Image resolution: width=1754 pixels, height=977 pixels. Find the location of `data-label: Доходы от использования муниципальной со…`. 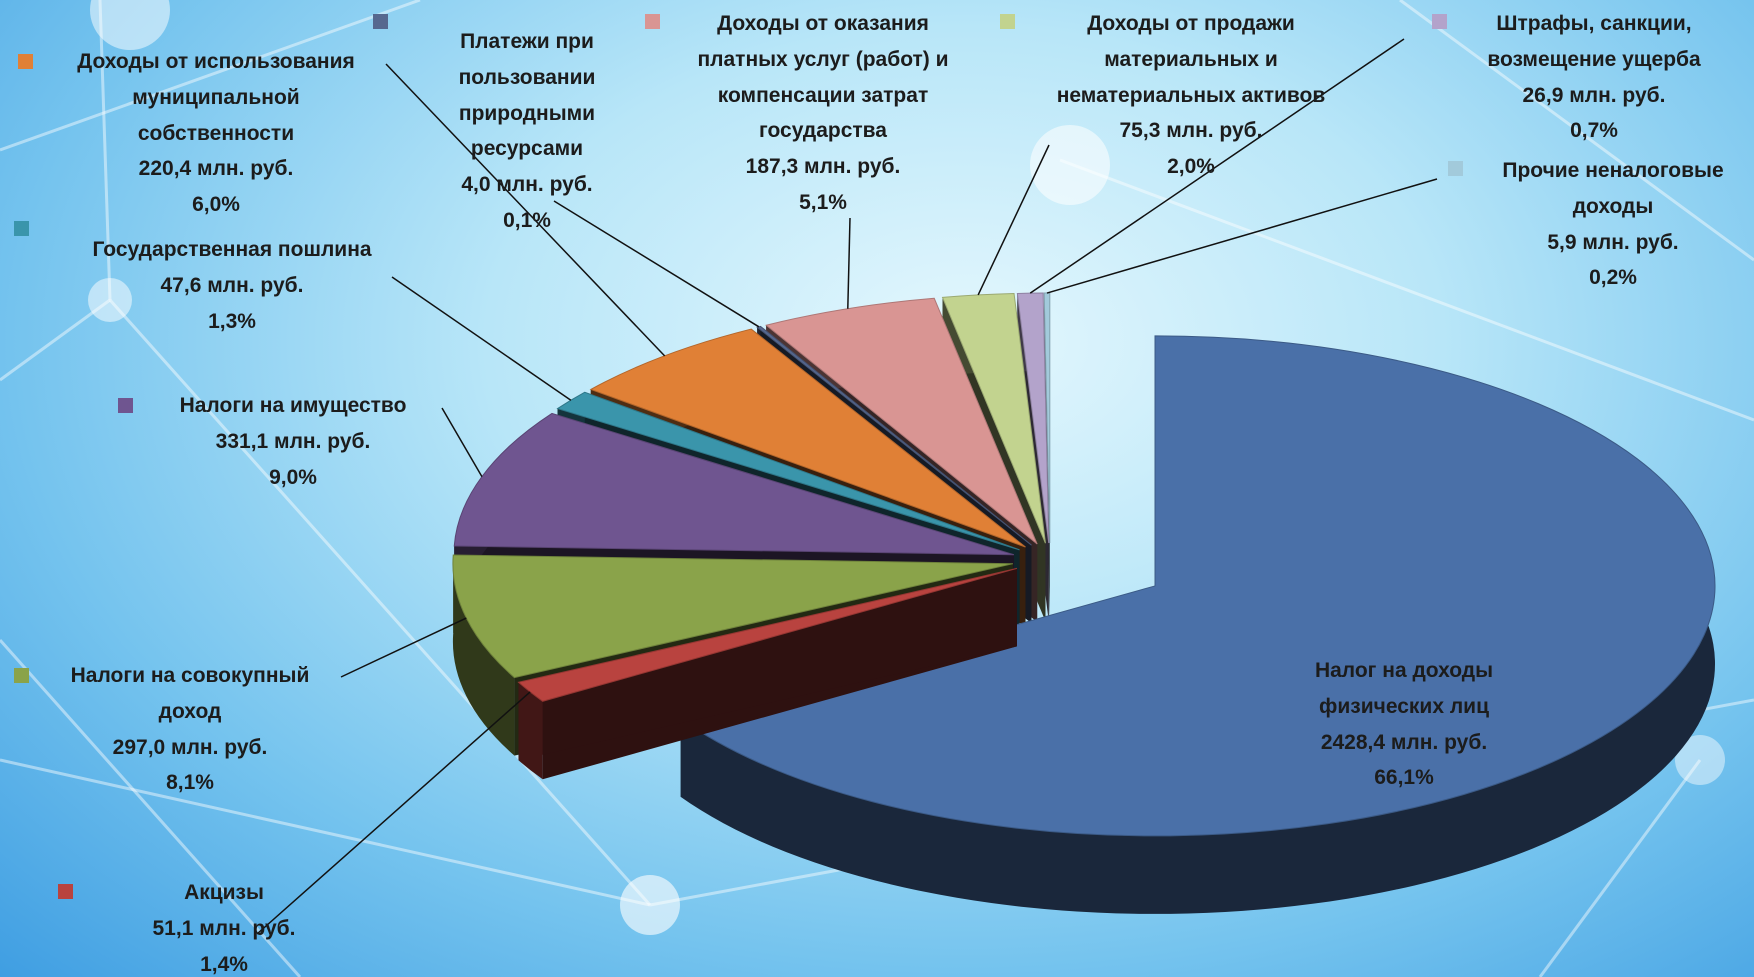

data-label: Доходы от использования муниципальной со… is located at coordinates (216, 133).